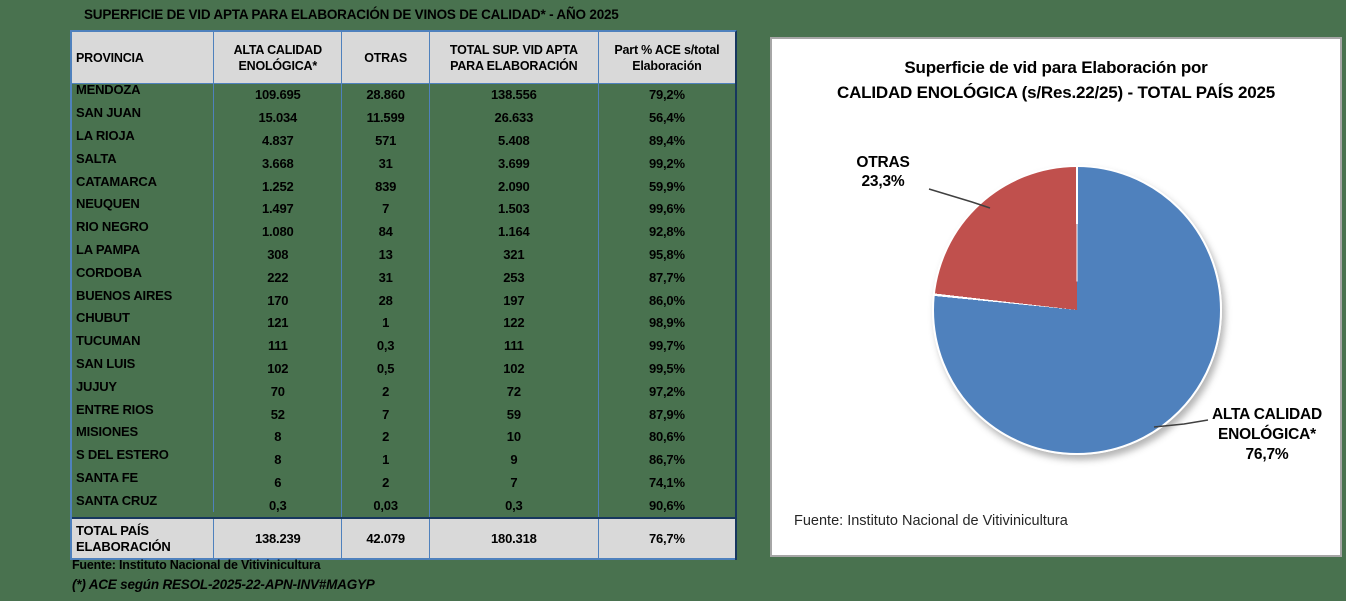  Describe the element at coordinates (278, 232) in the screenshot. I see `row-ace-value: 1.080` at that location.